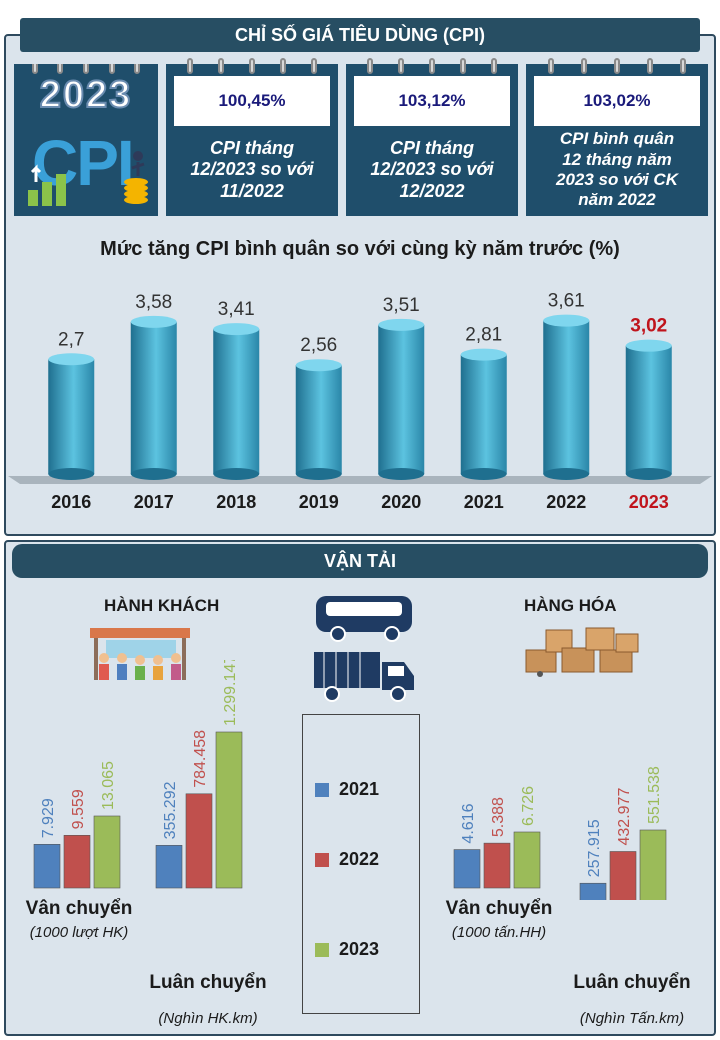 Image resolution: width=720 pixels, height=1040 pixels. What do you see at coordinates (48, 818) in the screenshot?
I see `transport-value-label: 7.929` at bounding box center [48, 818].